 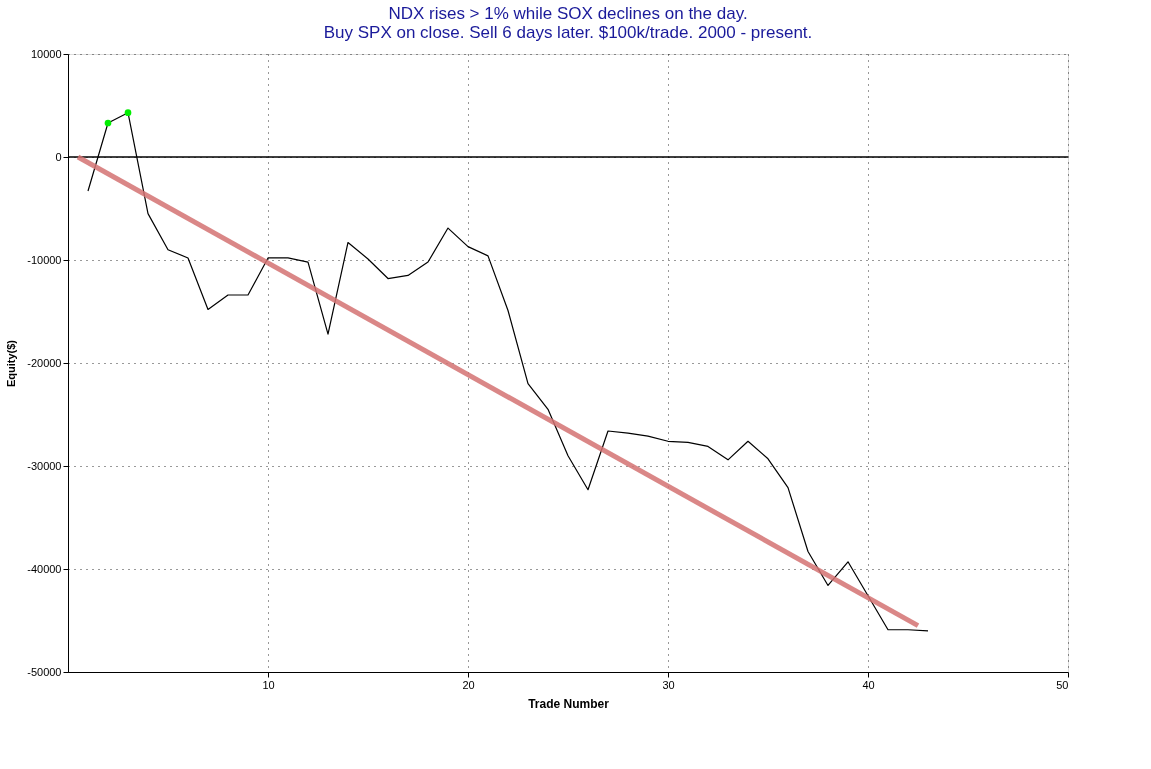 I want to click on x-tick-label: 20, so click(x=468, y=684).